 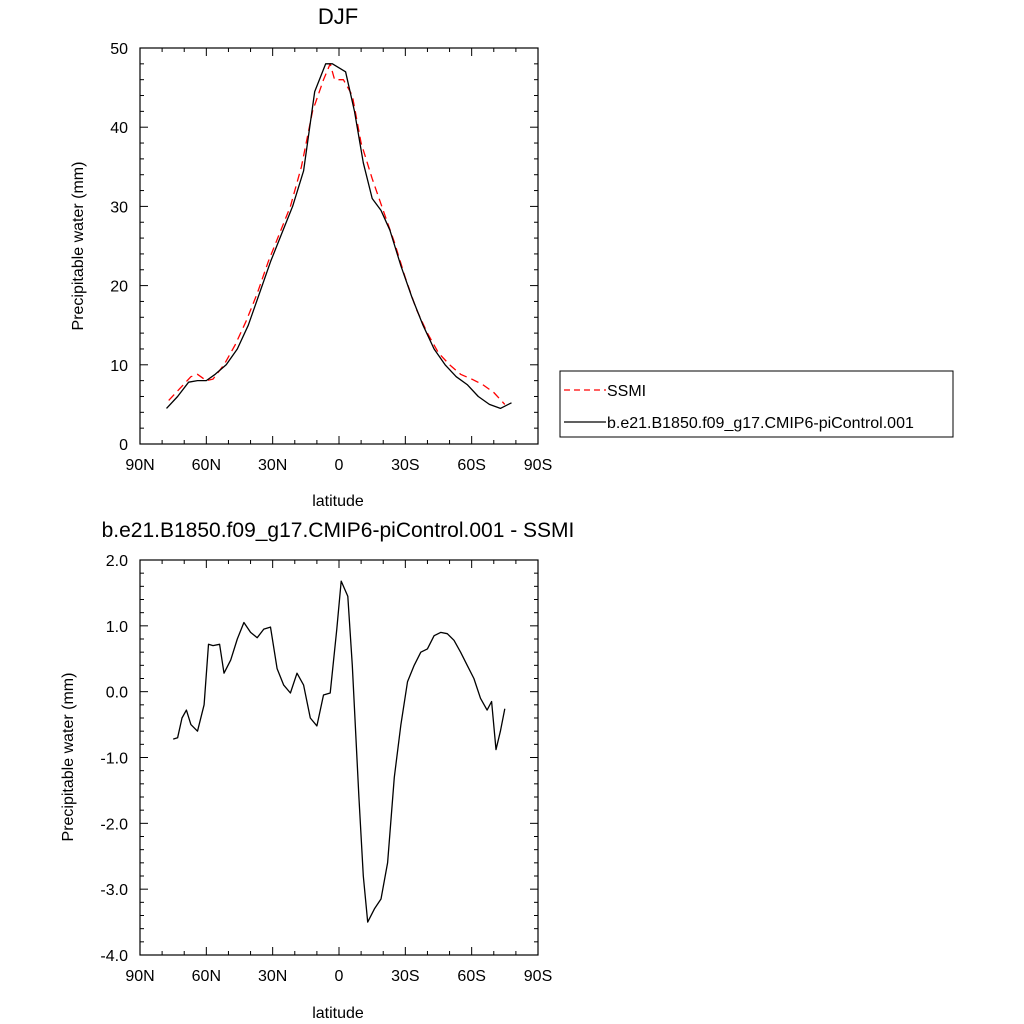 What do you see at coordinates (272, 465) in the screenshot?
I see `panel1-x-tick-label: 30N` at bounding box center [272, 465].